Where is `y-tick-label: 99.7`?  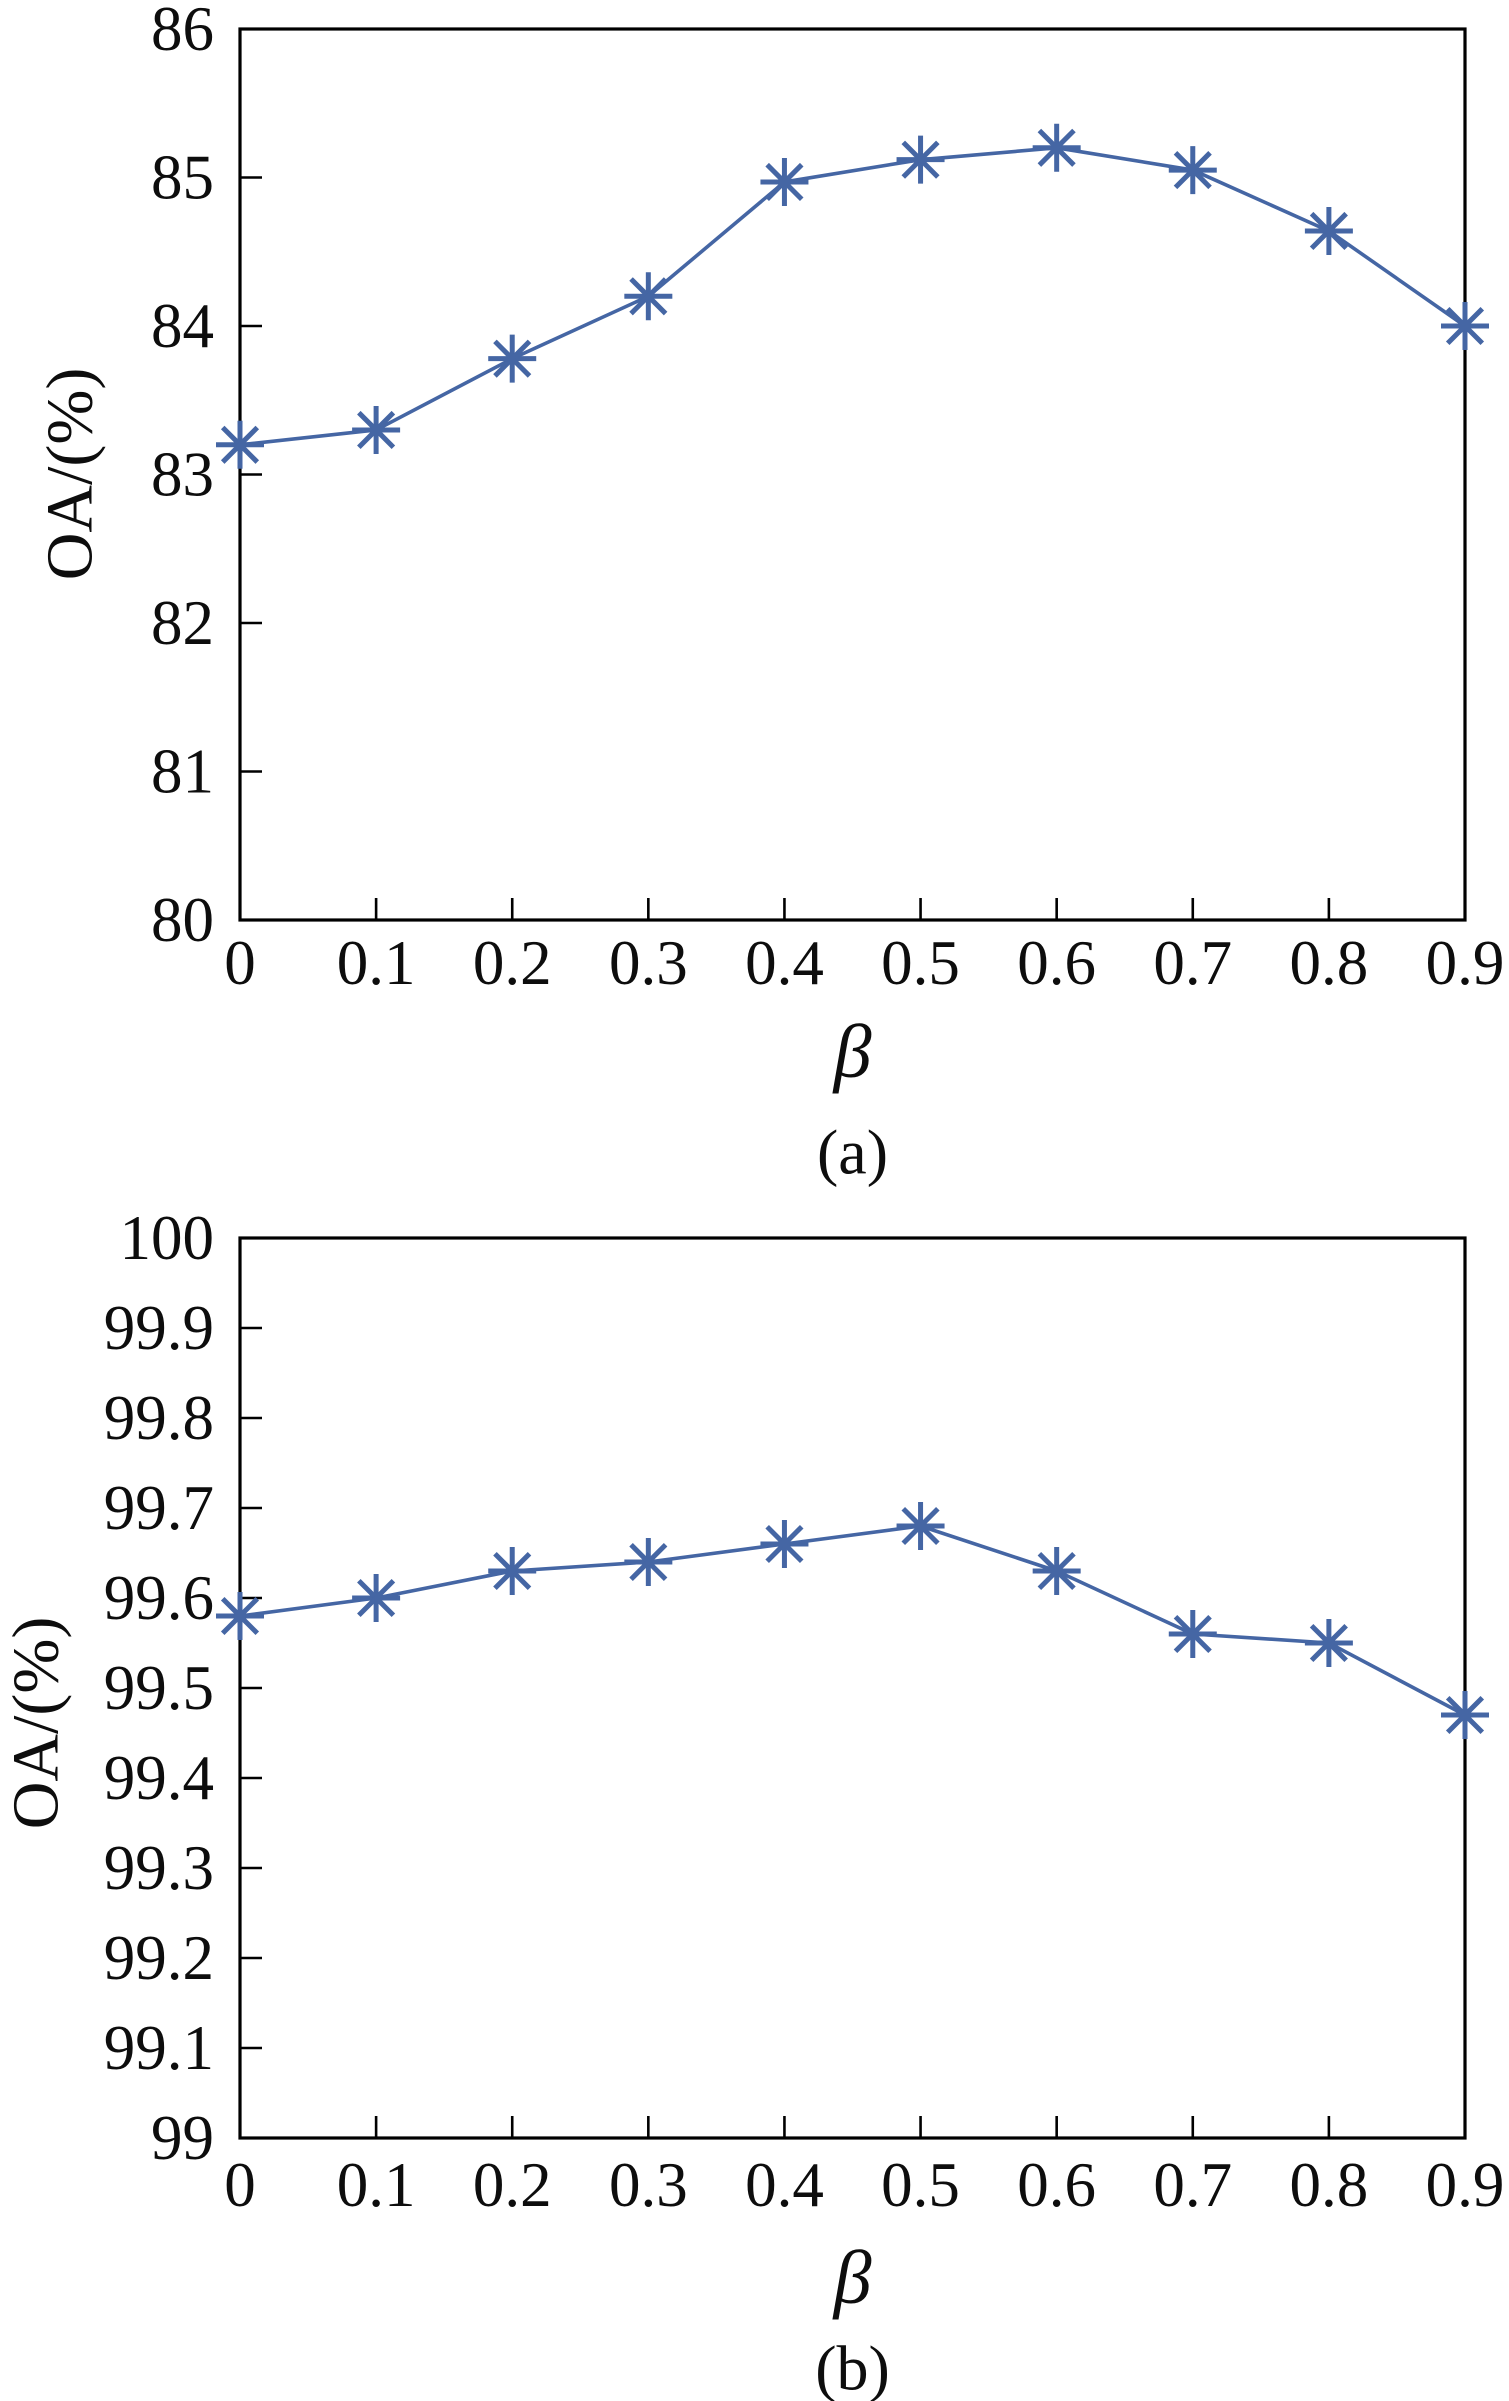
y-tick-label: 99.7 is located at coordinates (159, 1508).